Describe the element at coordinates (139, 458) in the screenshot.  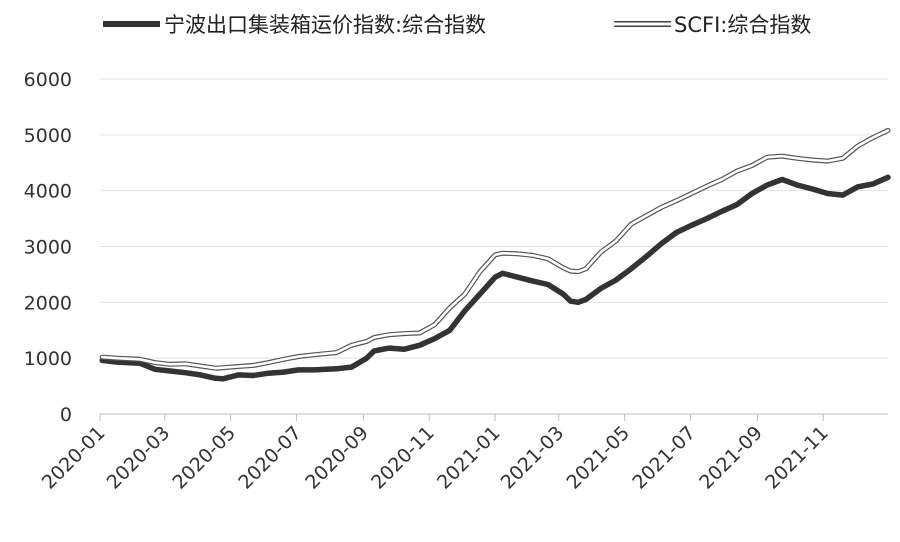
I see `x-tick-label: 2020-03` at that location.